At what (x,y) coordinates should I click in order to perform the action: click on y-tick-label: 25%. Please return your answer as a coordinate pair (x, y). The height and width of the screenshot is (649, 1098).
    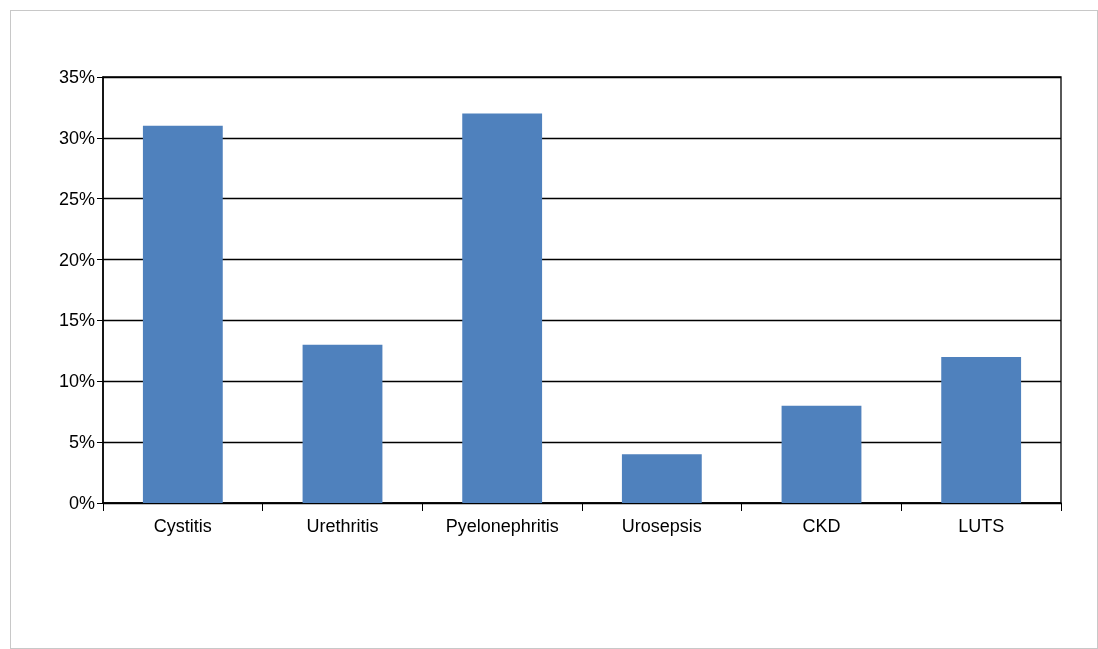
    Looking at the image, I should click on (76, 198).